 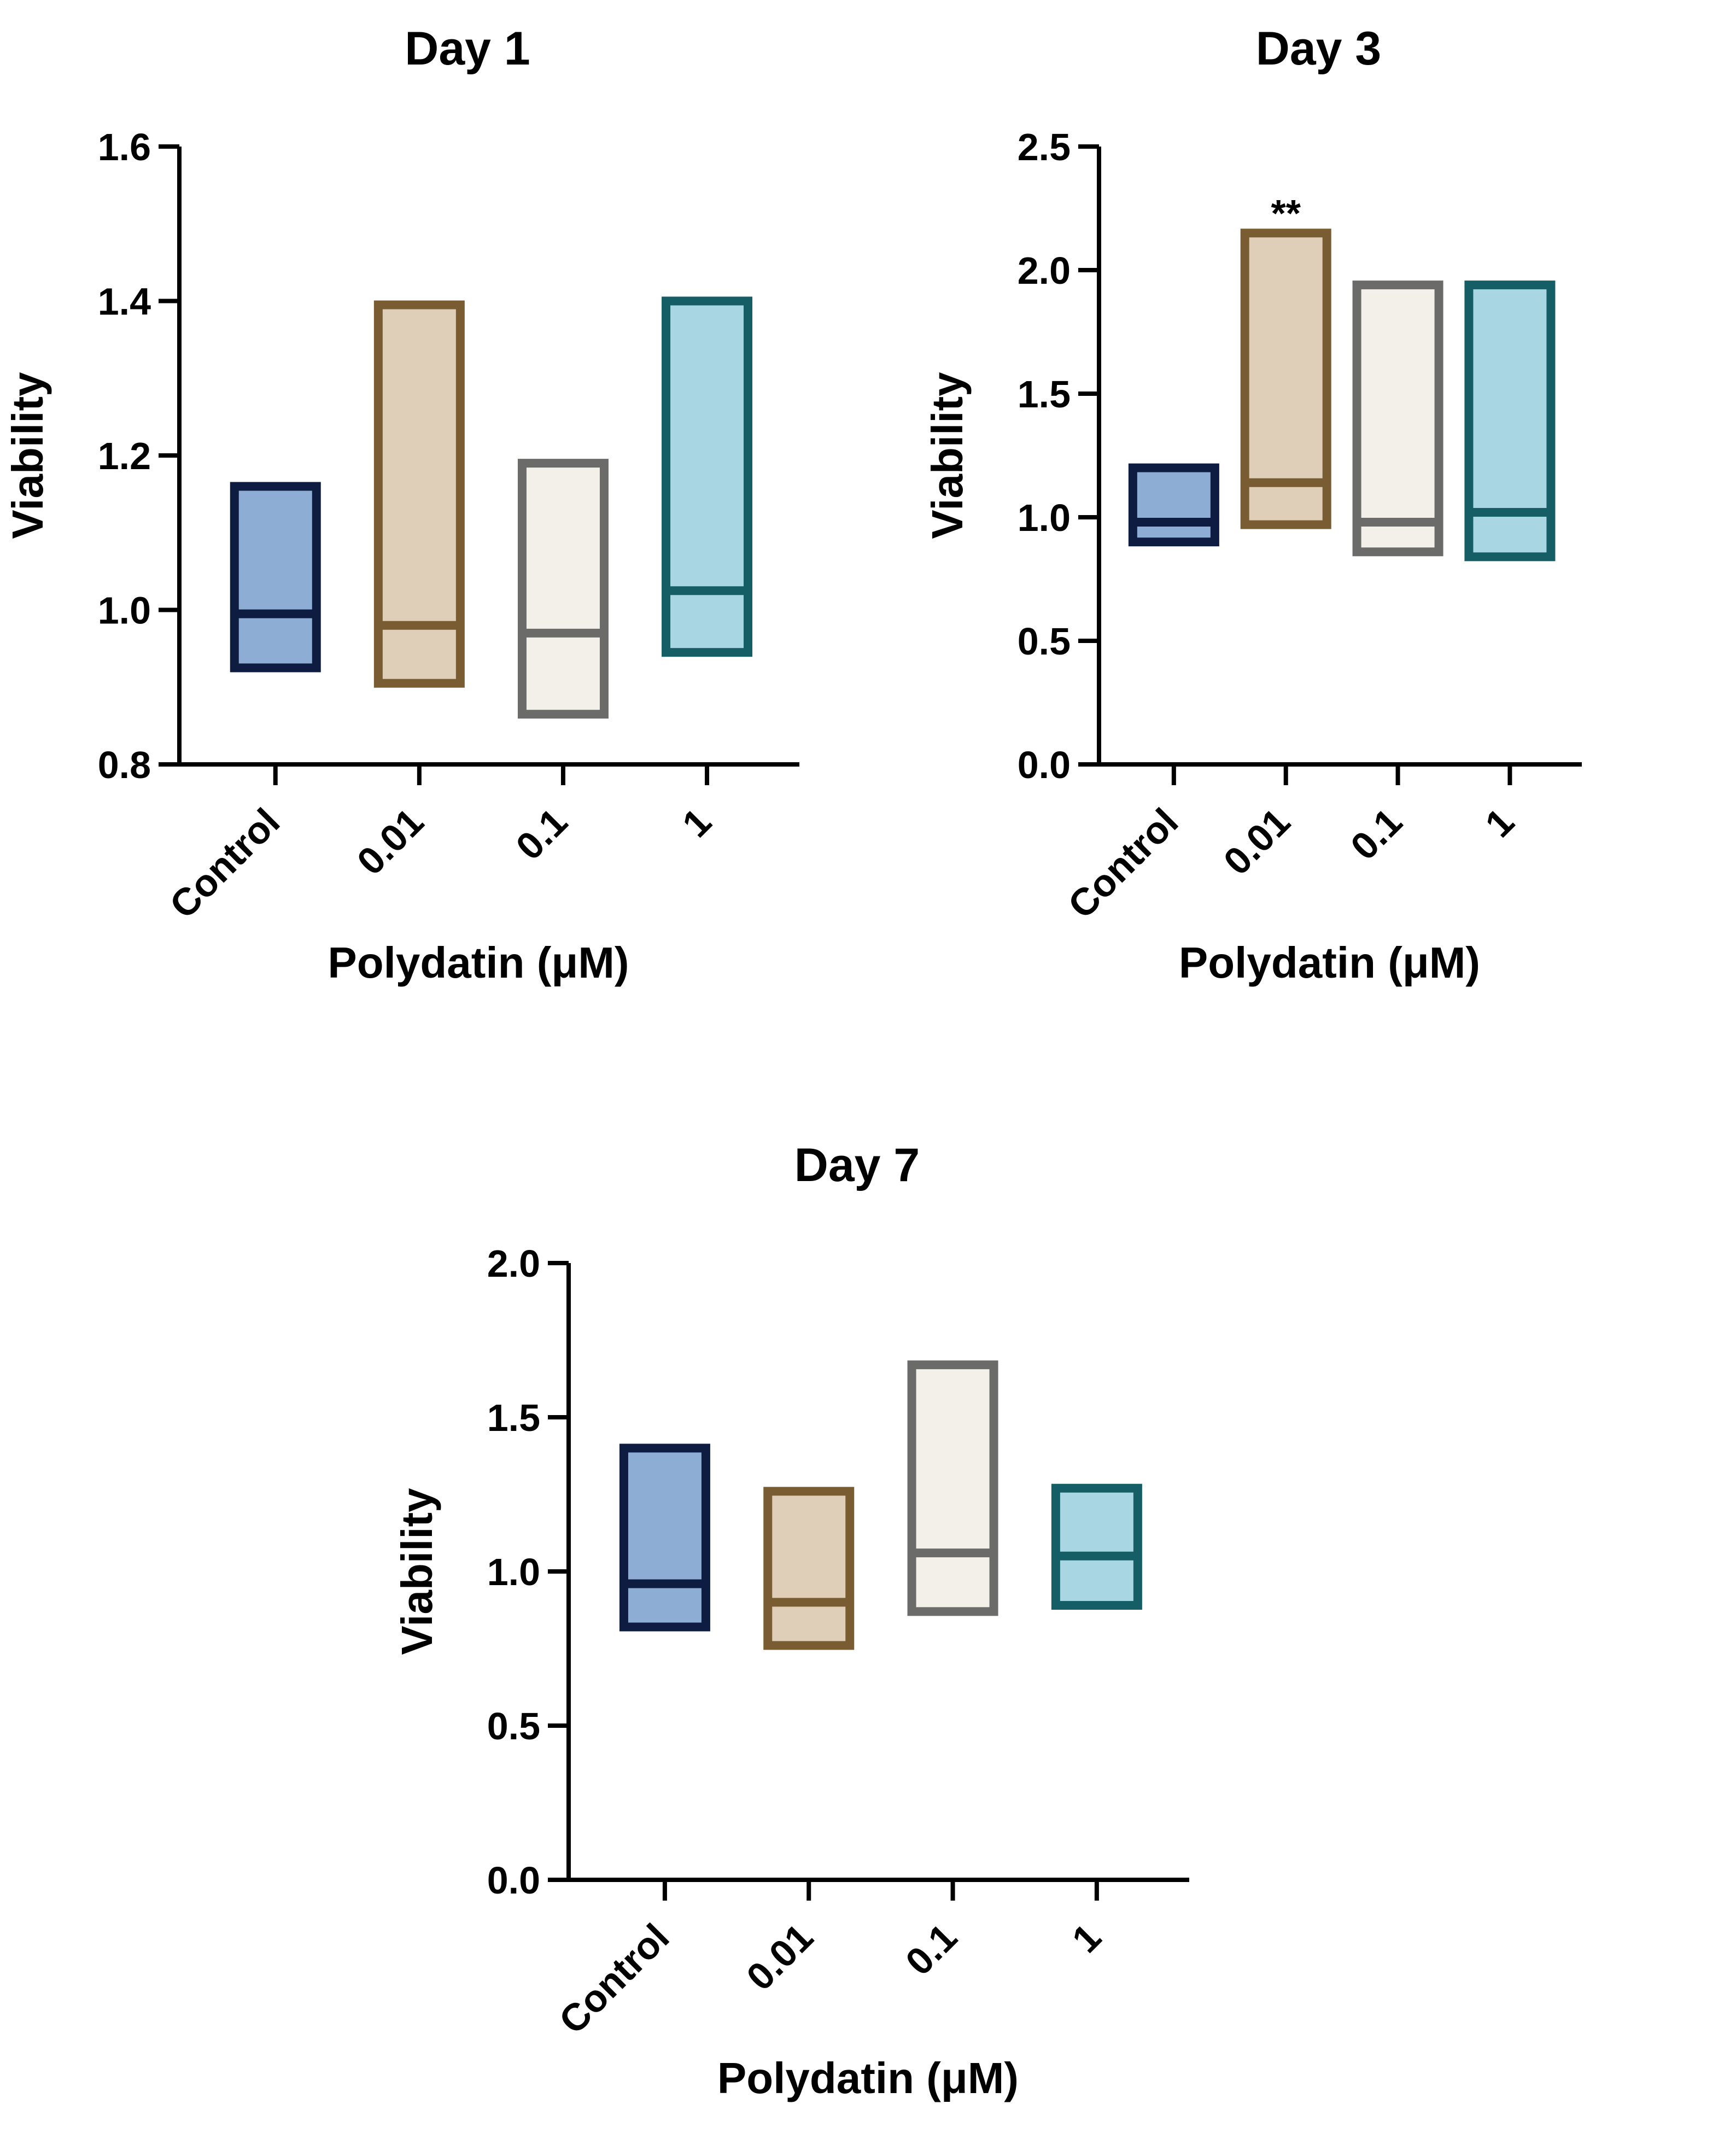 I want to click on y-tick-label: 1.4, so click(x=124, y=301).